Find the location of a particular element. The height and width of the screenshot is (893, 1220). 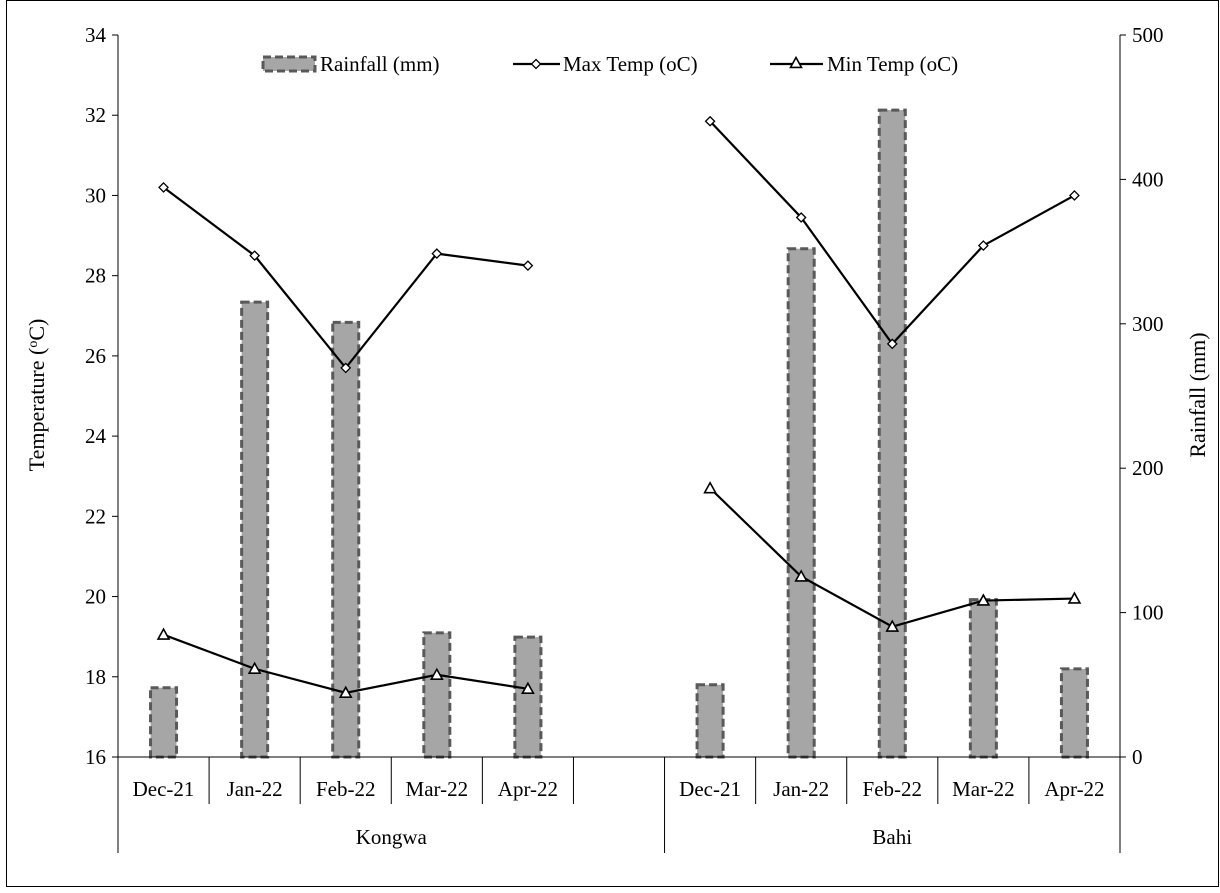

legend: Rainfall (mm) Max Temp (oC) Min Temp (oC) is located at coordinates (609, 64).